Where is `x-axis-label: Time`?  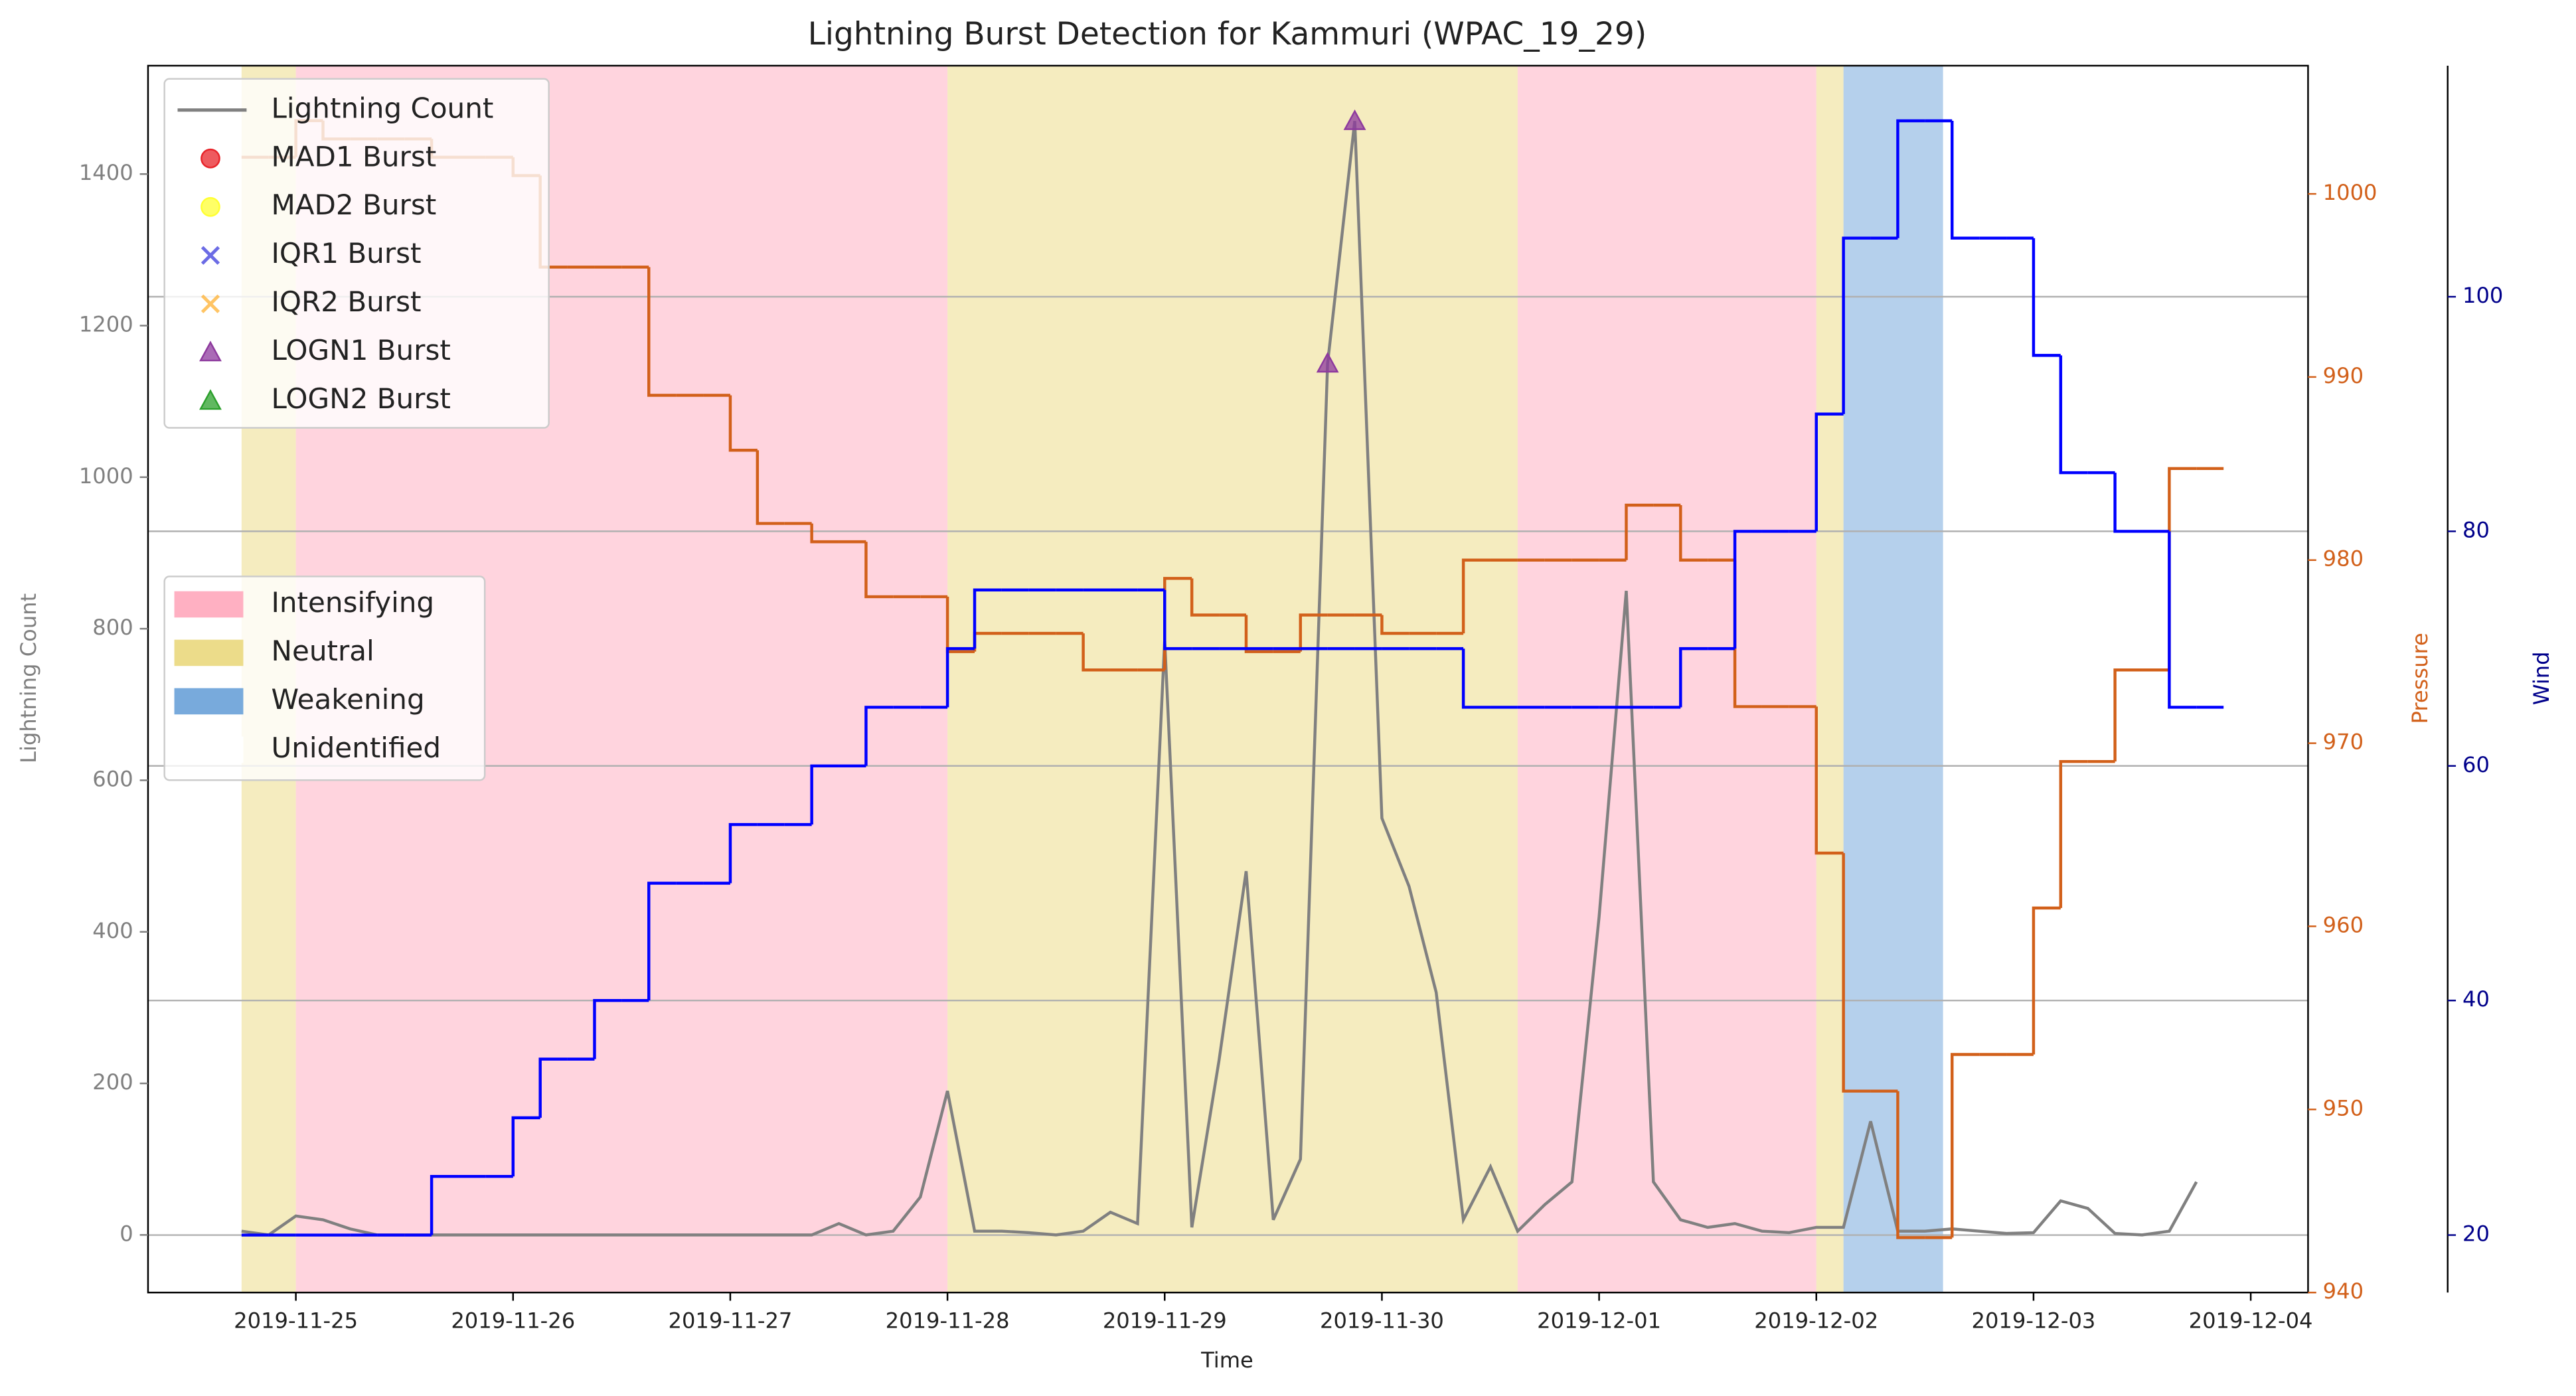
x-axis-label: Time is located at coordinates (1226, 1360).